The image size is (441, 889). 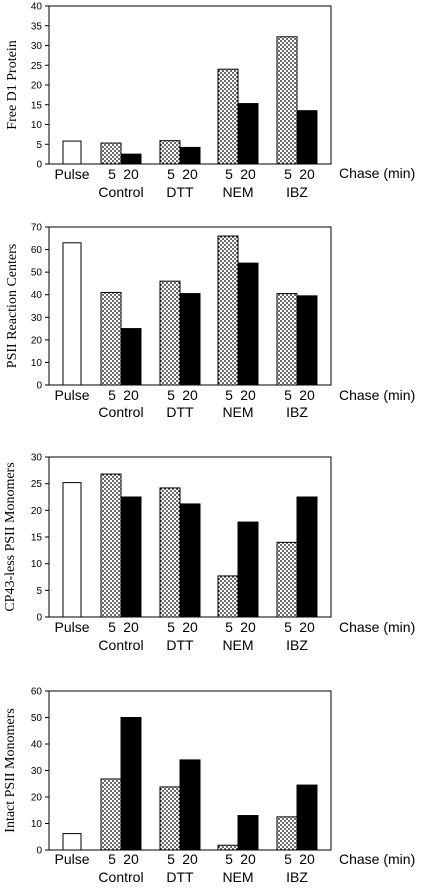 I want to click on y-tick-label: 50, so click(x=37, y=273).